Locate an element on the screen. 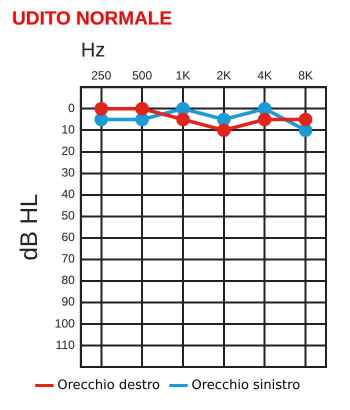  y-tick-label: 100 is located at coordinates (65, 323).